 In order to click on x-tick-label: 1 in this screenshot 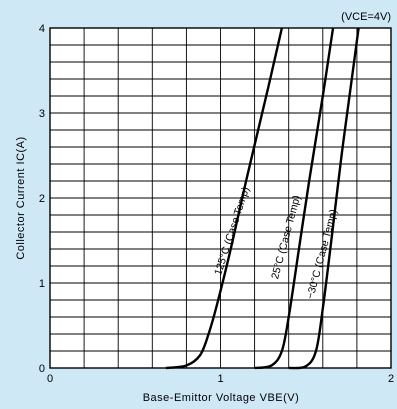, I will do `click(220, 379)`.